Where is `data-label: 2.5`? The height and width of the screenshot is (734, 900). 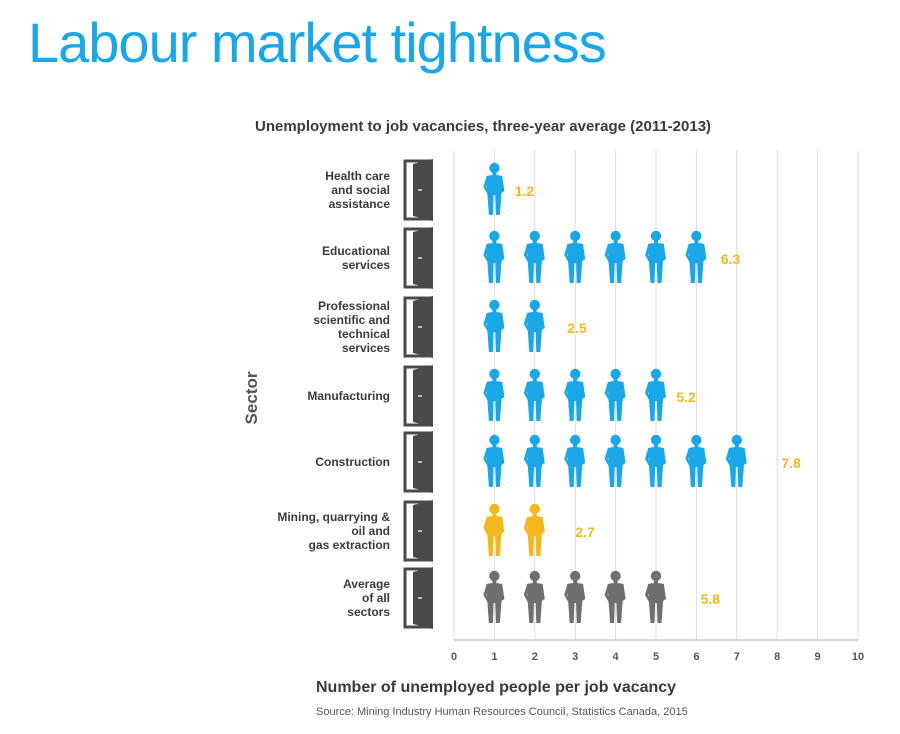 data-label: 2.5 is located at coordinates (577, 328).